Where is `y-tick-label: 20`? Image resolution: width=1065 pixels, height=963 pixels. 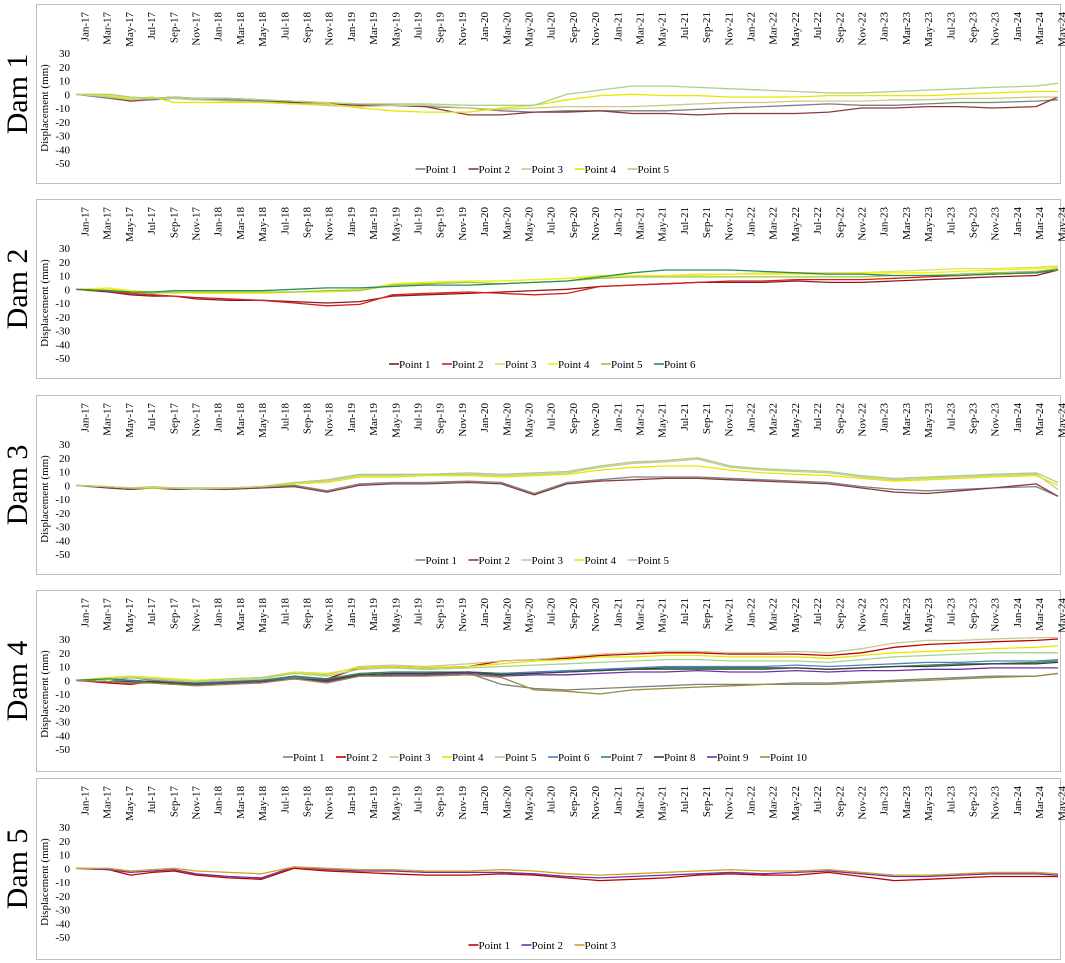 y-tick-label: 20 is located at coordinates (65, 68).